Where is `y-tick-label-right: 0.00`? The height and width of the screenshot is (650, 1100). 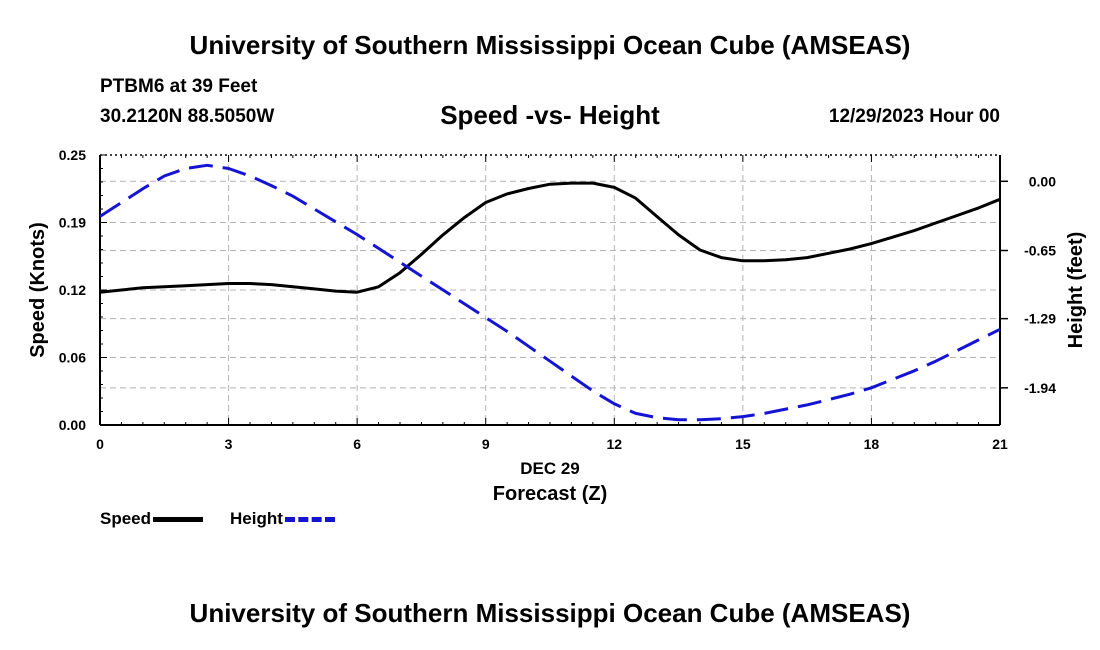 y-tick-label-right: 0.00 is located at coordinates (1042, 181).